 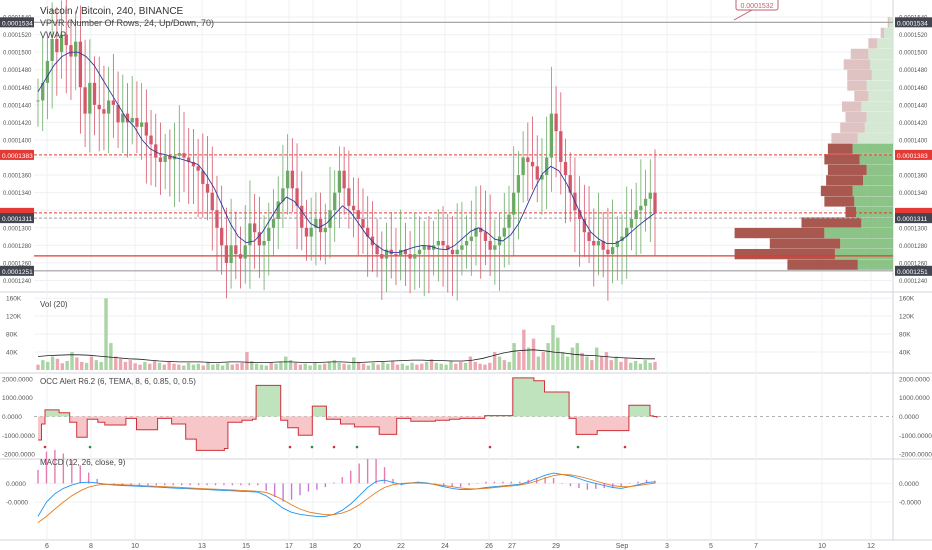 I want to click on vol-right-tick: 80K, so click(x=905, y=335).